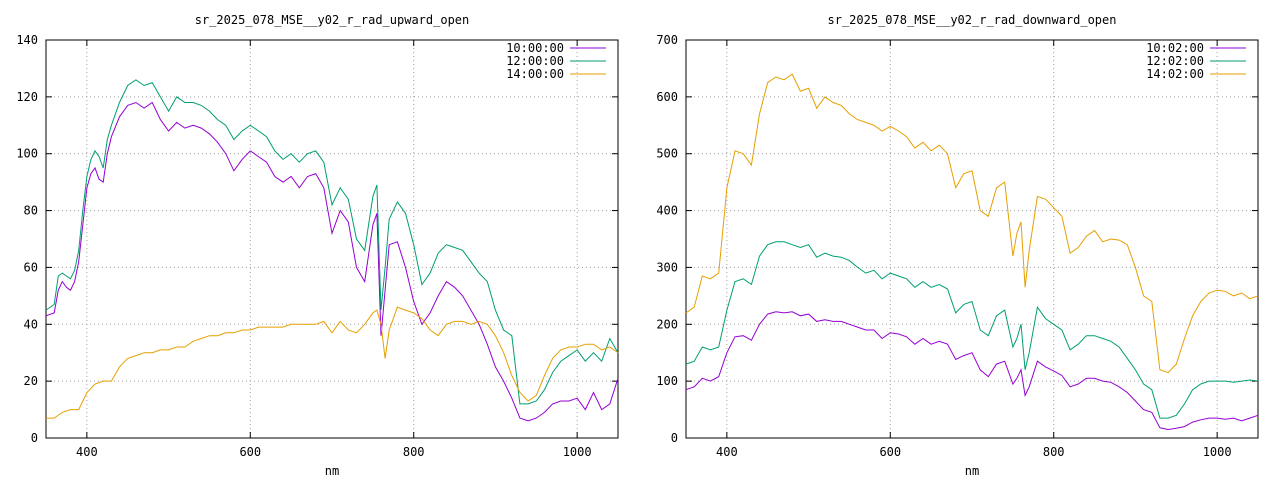  I want to click on y-tick-label: 60, so click(31, 267).